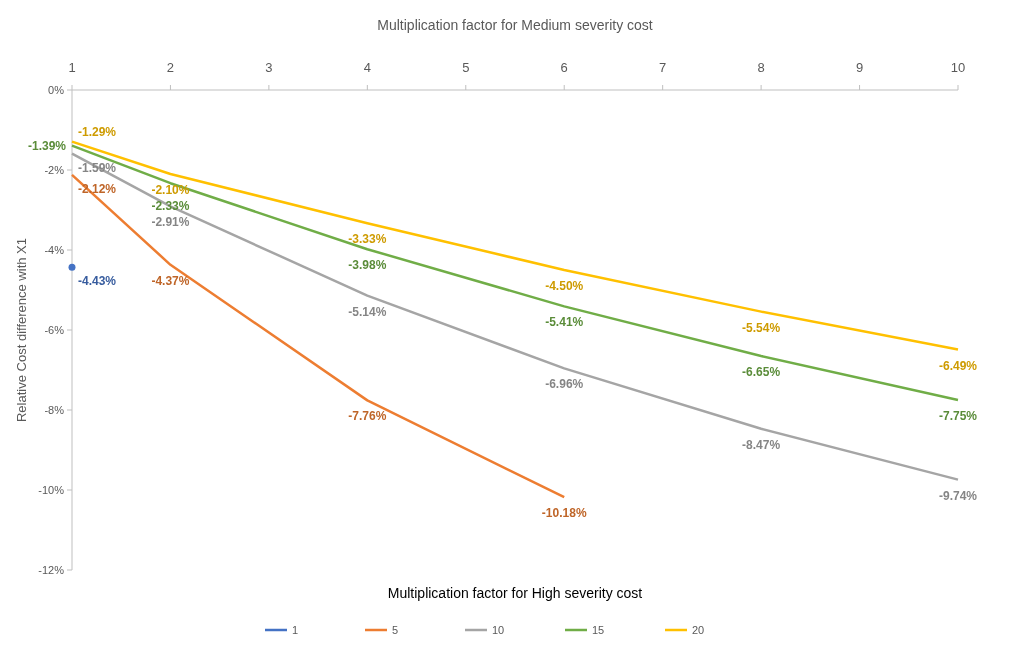 This screenshot has height=646, width=1024. I want to click on data-label: -10.18%, so click(564, 513).